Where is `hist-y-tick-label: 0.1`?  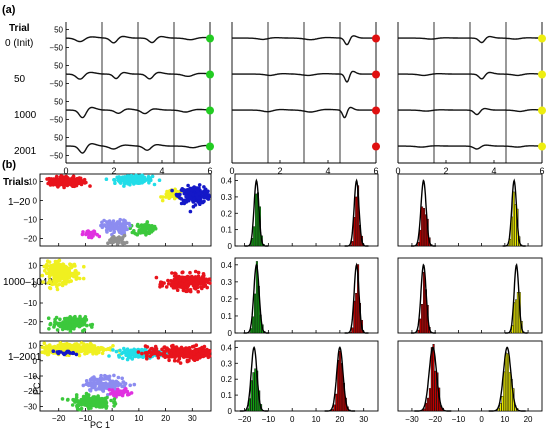 hist-y-tick-label: 0.1 is located at coordinates (227, 316).